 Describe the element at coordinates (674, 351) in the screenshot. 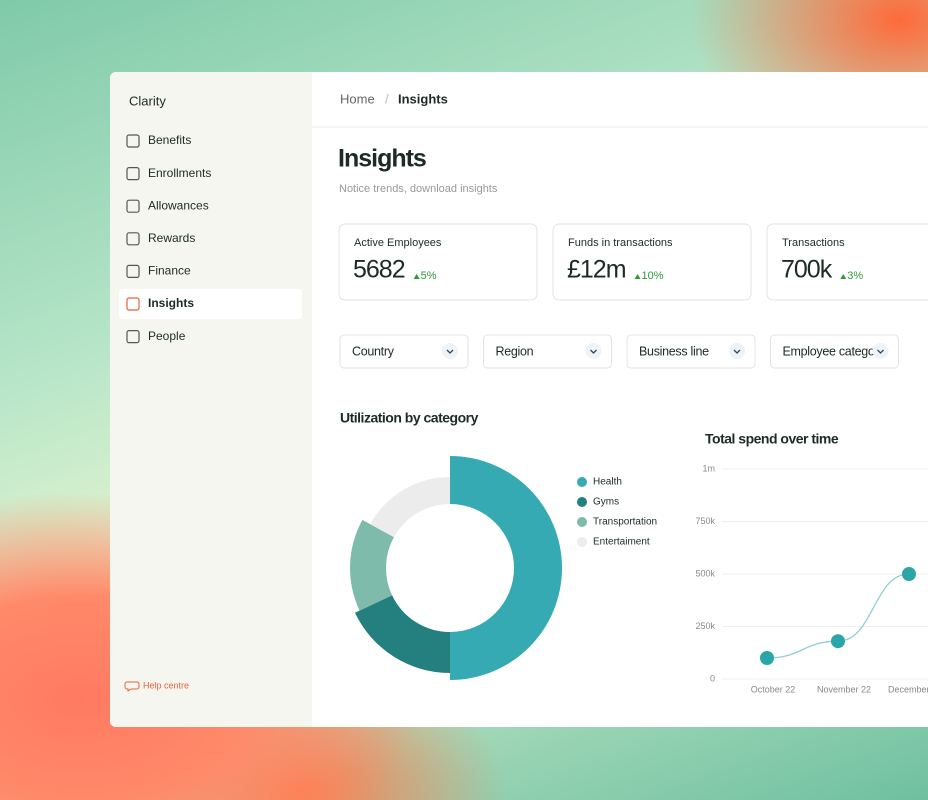

I see `filter-label: Business line` at that location.